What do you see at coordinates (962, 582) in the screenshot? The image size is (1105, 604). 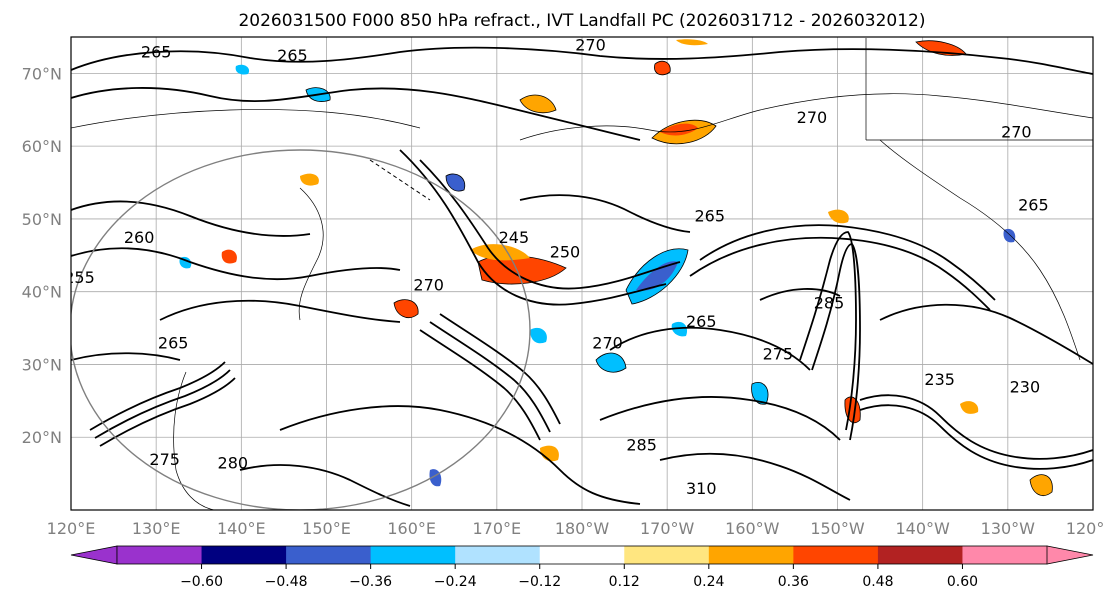 I see `colorbar-tick-label: 0.60` at bounding box center [962, 582].